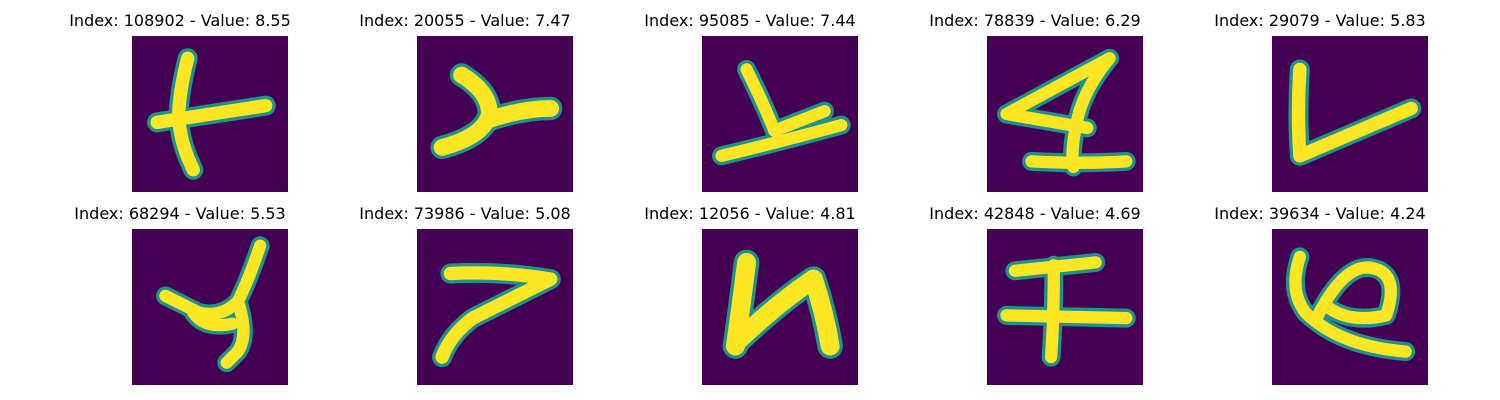 Image resolution: width=1500 pixels, height=400 pixels. What do you see at coordinates (782, 304) in the screenshot?
I see `glyph-n-icon` at bounding box center [782, 304].